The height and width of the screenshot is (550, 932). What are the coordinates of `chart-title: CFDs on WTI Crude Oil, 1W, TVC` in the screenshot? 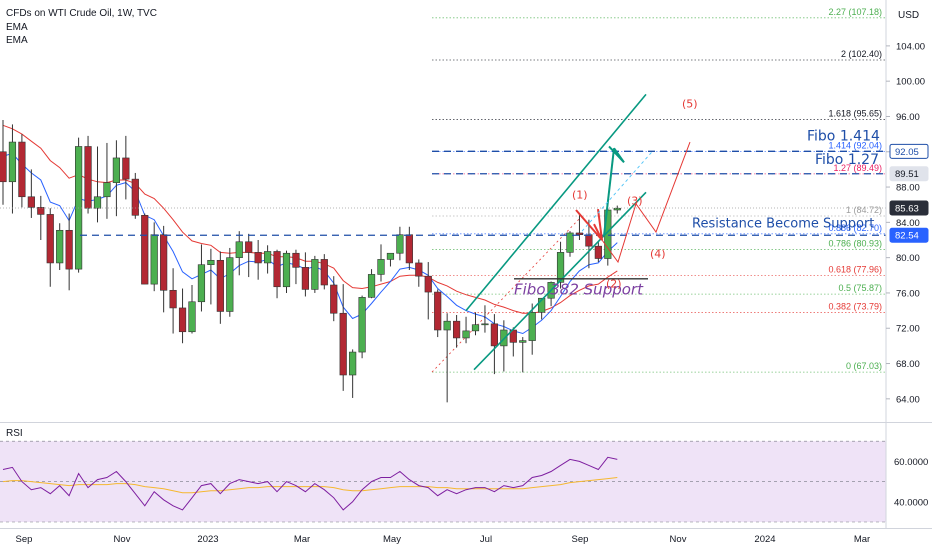 It's located at (81, 13).